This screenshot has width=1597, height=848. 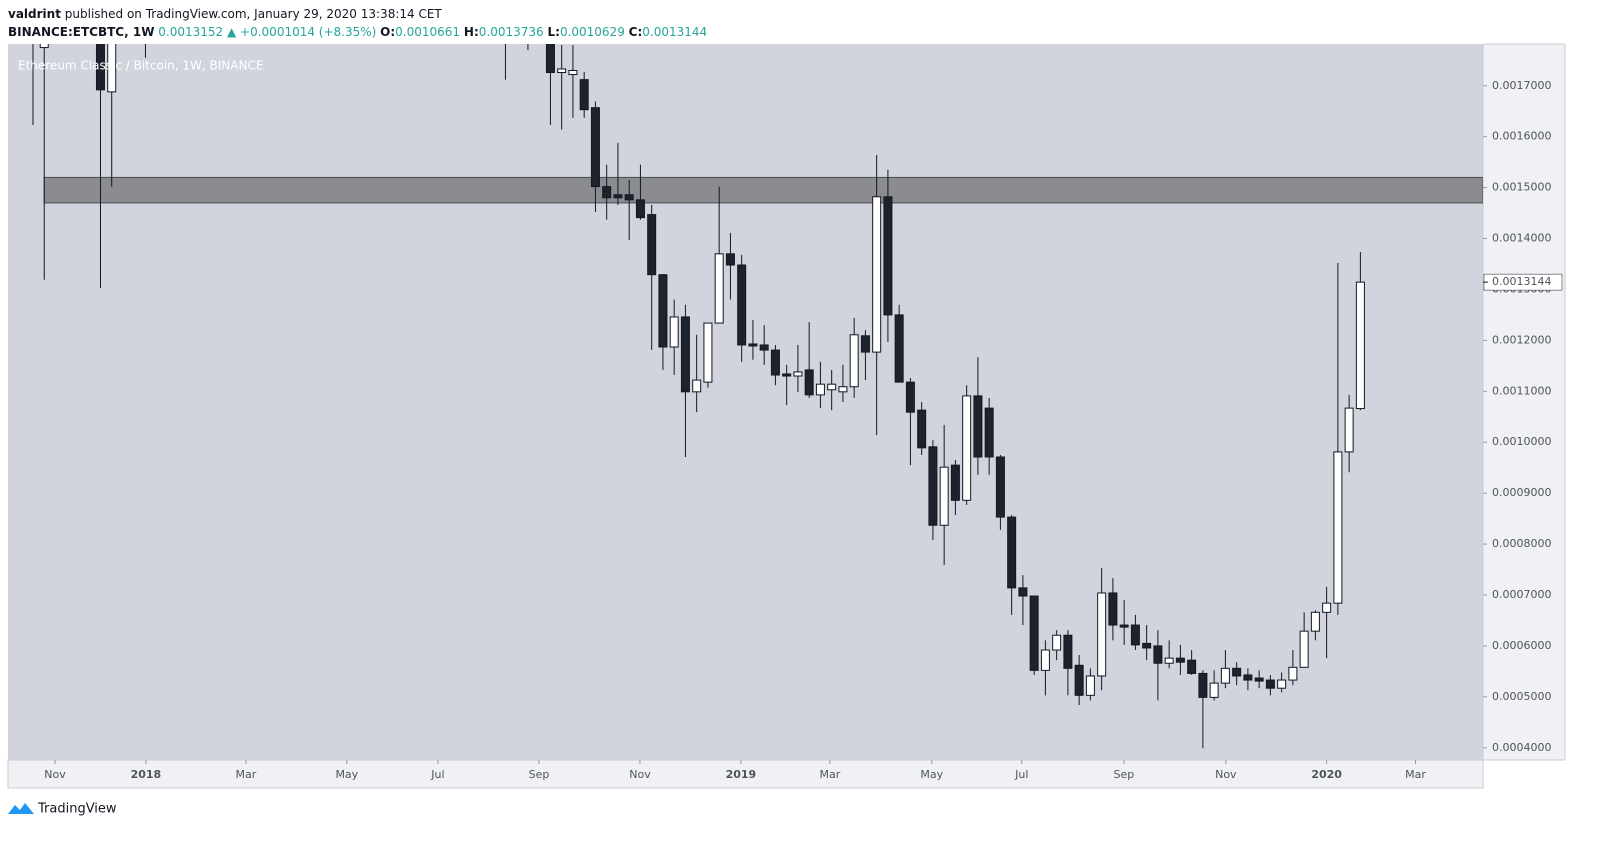 What do you see at coordinates (741, 774) in the screenshot?
I see `x-tick-label: 2019` at bounding box center [741, 774].